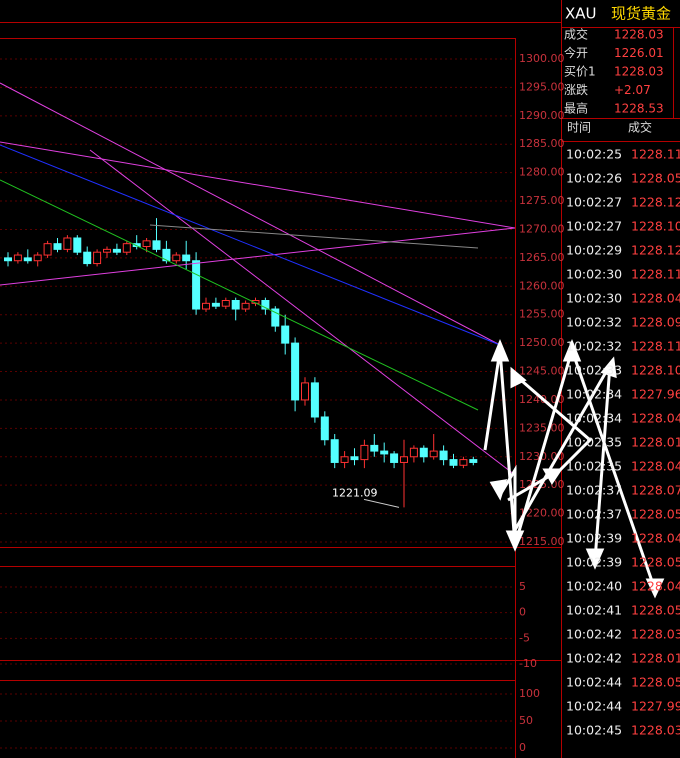 This screenshot has height=758, width=680. I want to click on y-tick-label: 1295.00, so click(542, 86).